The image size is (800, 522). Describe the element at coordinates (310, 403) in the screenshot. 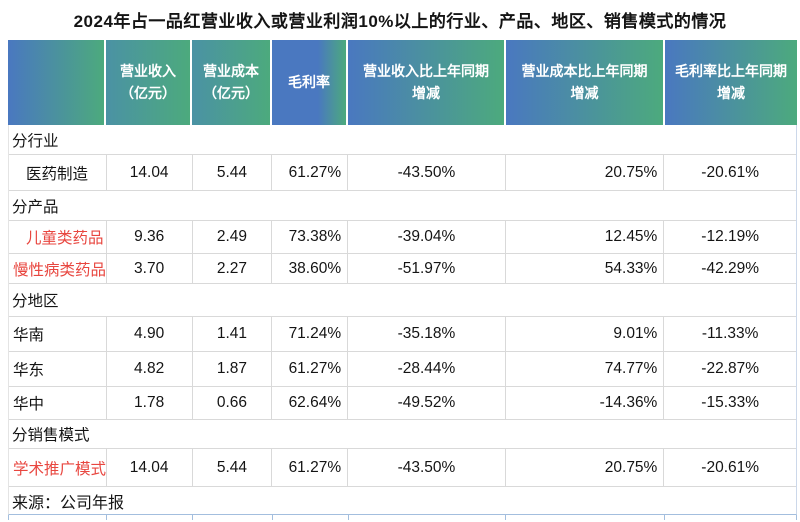

I see `cell-gross-margin: 62.64%` at that location.